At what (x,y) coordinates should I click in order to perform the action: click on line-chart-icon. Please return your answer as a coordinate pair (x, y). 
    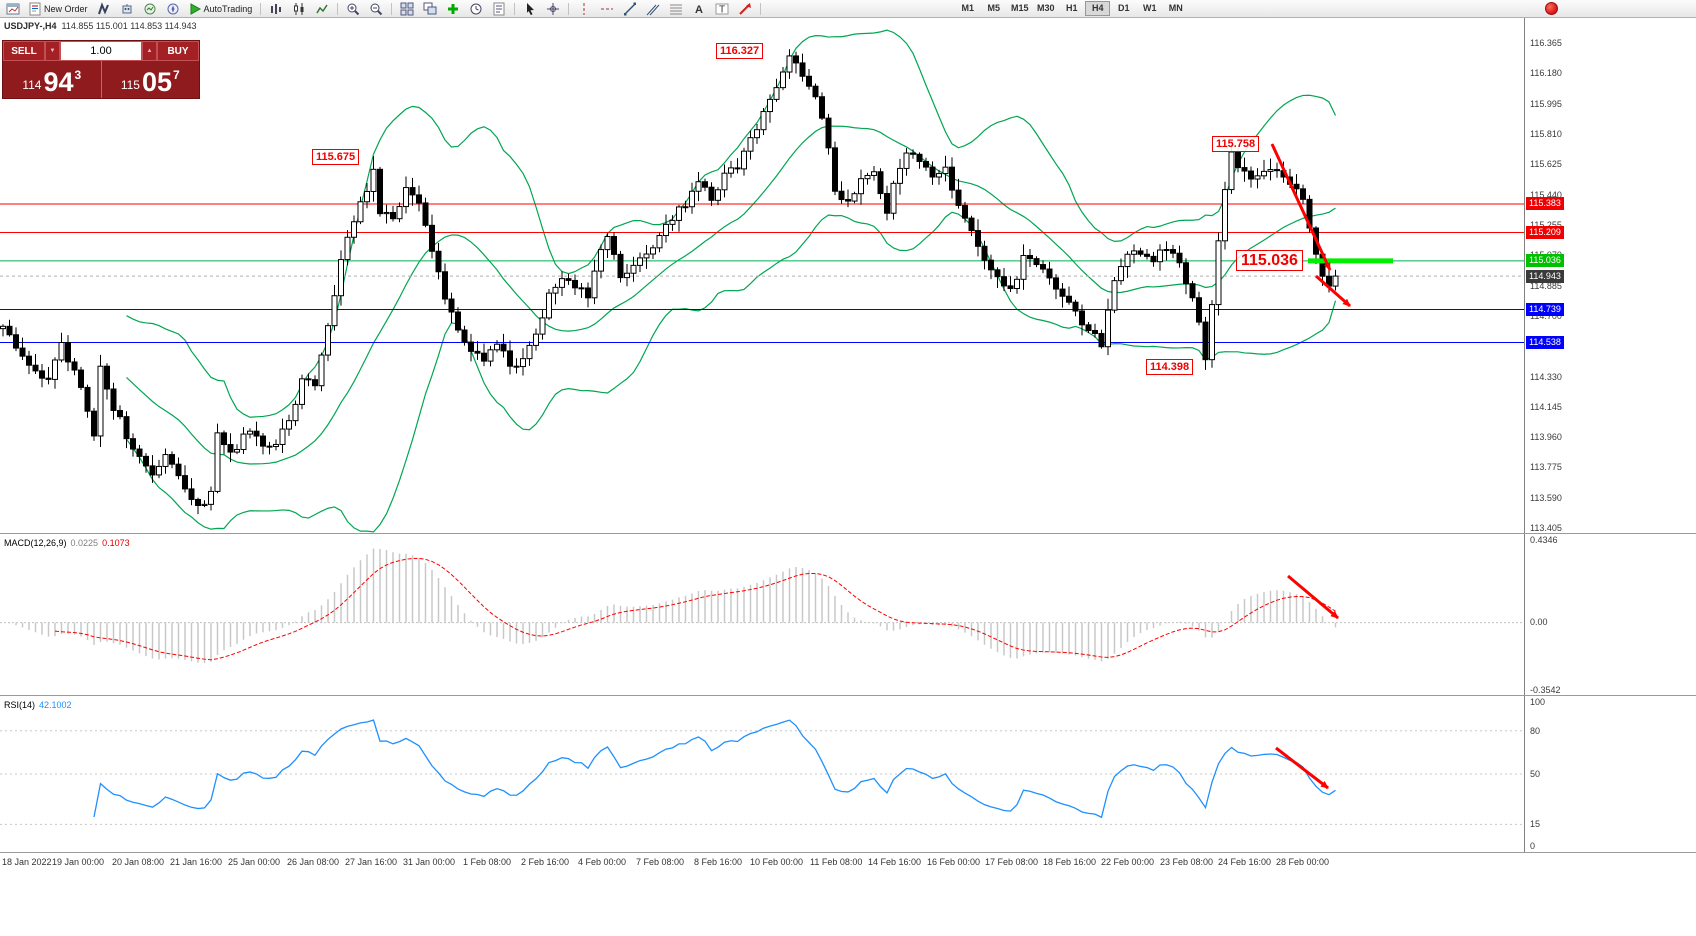
    Looking at the image, I should click on (322, 9).